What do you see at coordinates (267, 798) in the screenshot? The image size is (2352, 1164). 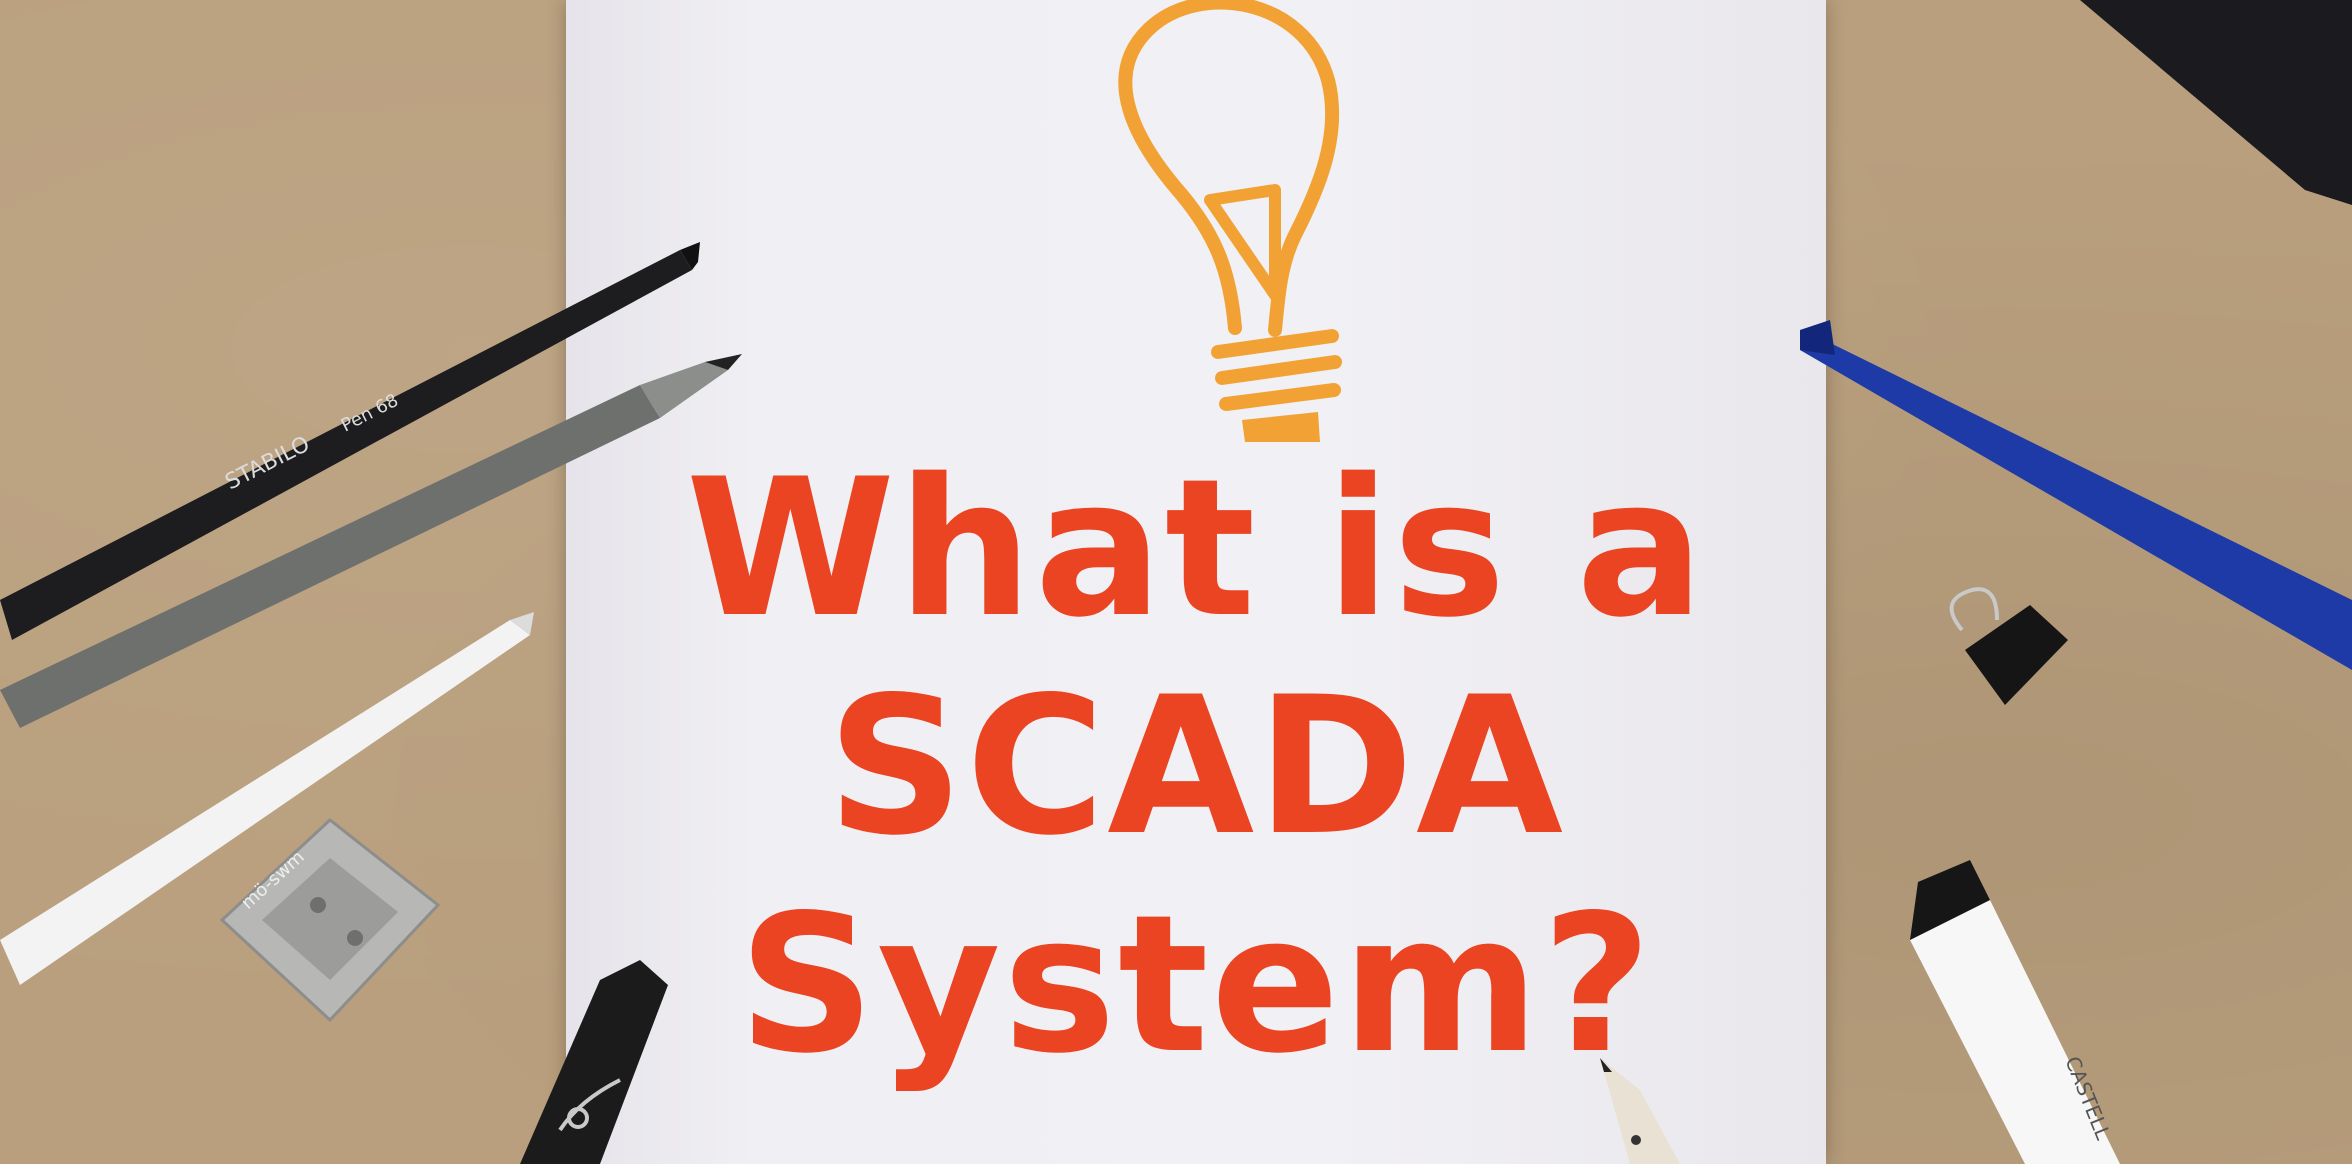 I see `white-stylus` at bounding box center [267, 798].